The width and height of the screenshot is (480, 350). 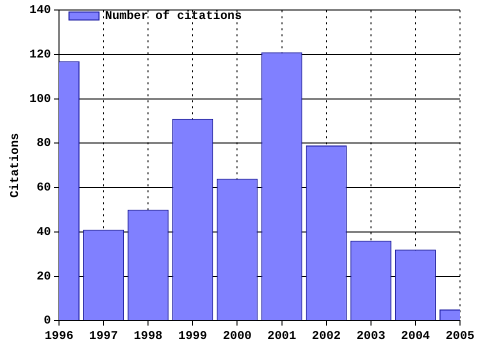 I want to click on x-tick-label: 1998, so click(x=148, y=335).